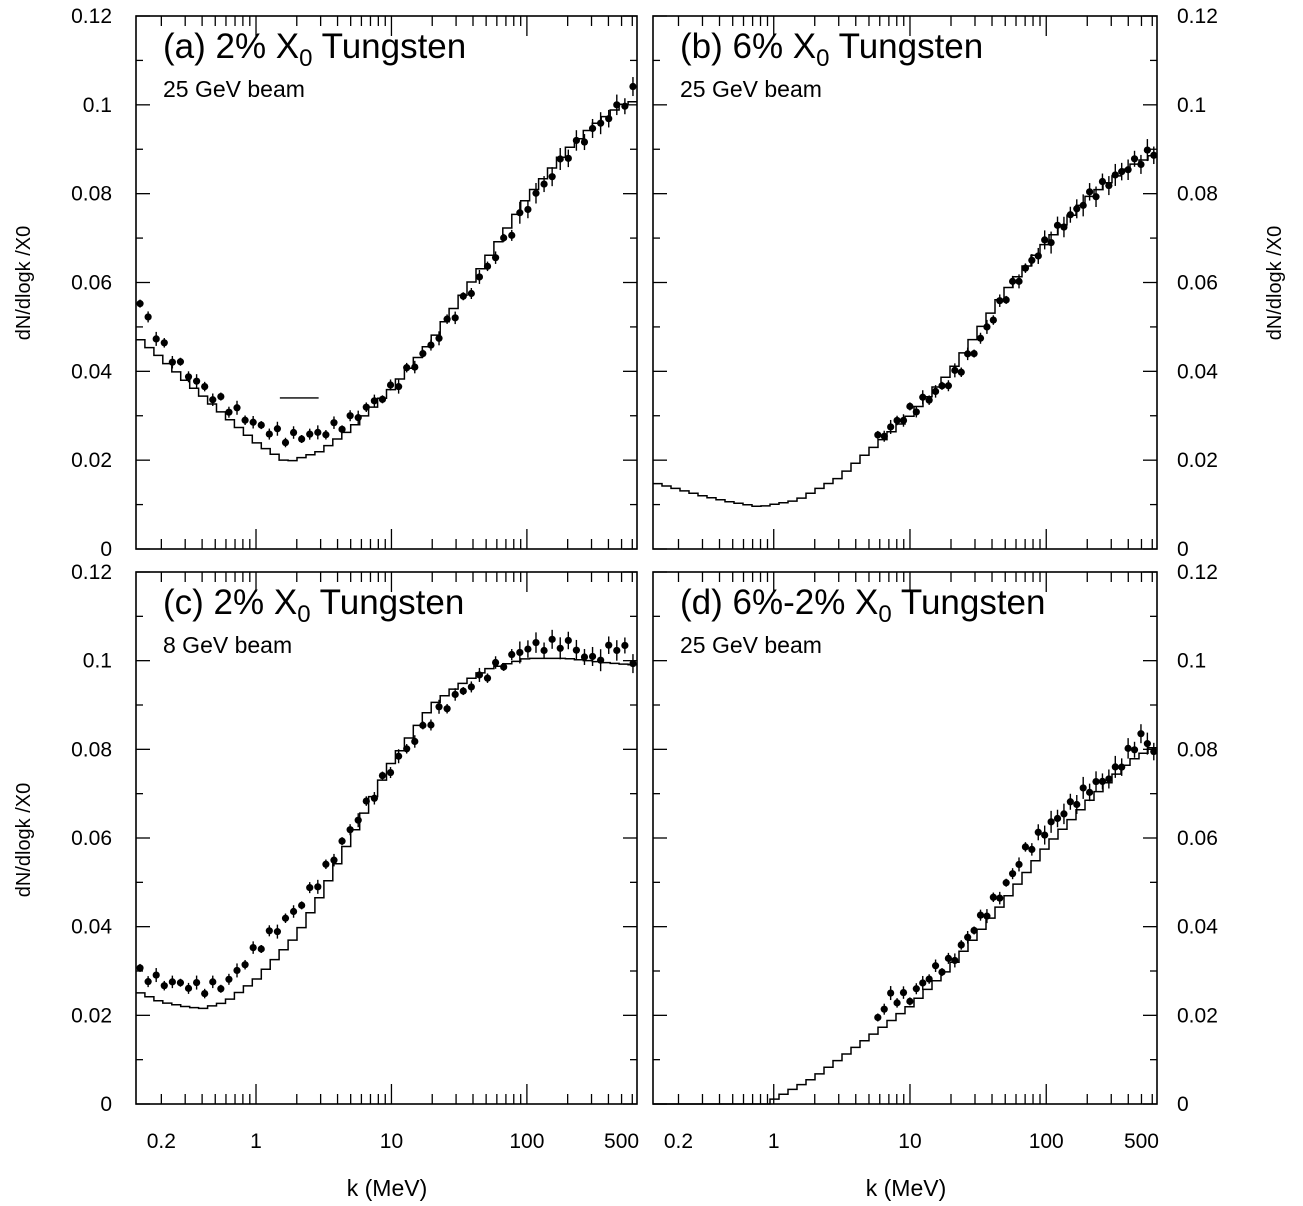 Image resolution: width=1303 pixels, height=1206 pixels. What do you see at coordinates (106, 549) in the screenshot?
I see `y-tick-label: 0` at bounding box center [106, 549].